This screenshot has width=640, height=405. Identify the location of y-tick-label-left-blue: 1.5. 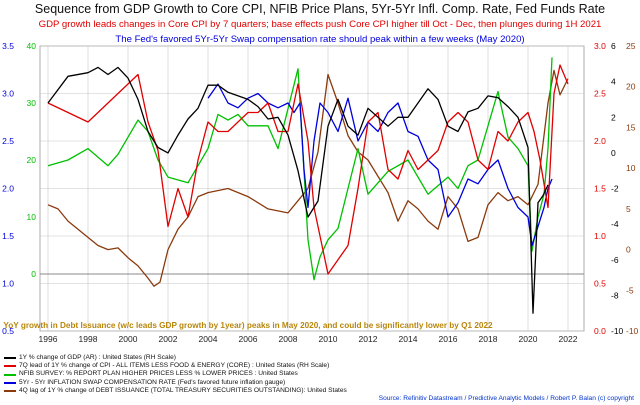
(8, 236).